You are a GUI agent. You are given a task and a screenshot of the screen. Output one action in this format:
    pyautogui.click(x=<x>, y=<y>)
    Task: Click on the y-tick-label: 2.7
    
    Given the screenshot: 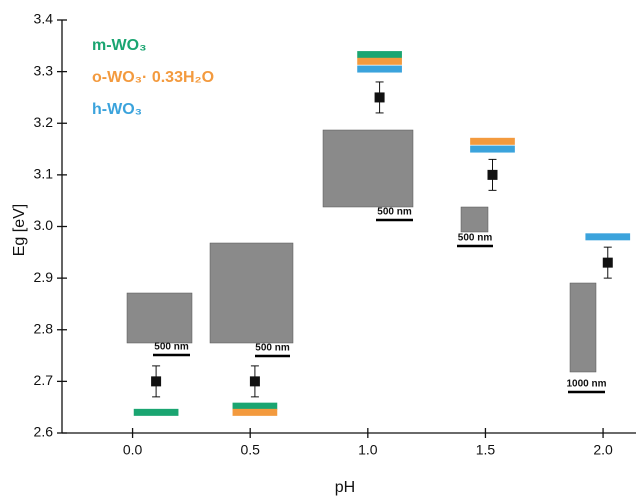 What is the action you would take?
    pyautogui.click(x=44, y=380)
    